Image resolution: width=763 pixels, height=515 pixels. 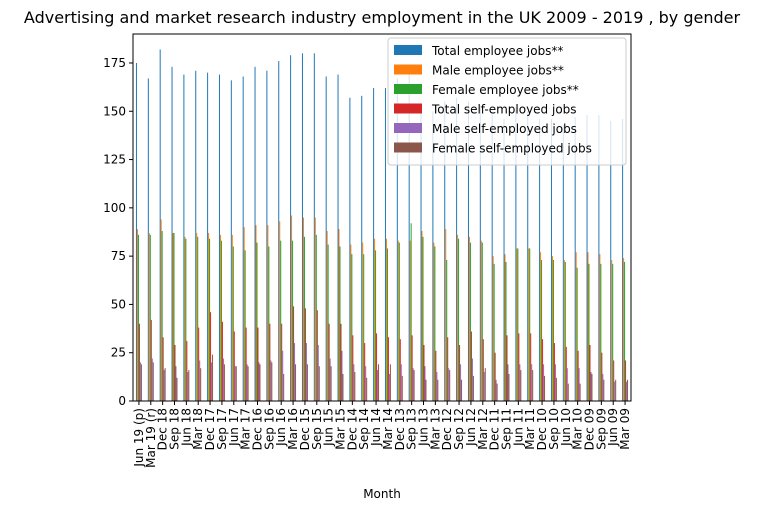 What do you see at coordinates (351, 322) in the screenshot?
I see `bar-s1-c18` at bounding box center [351, 322].